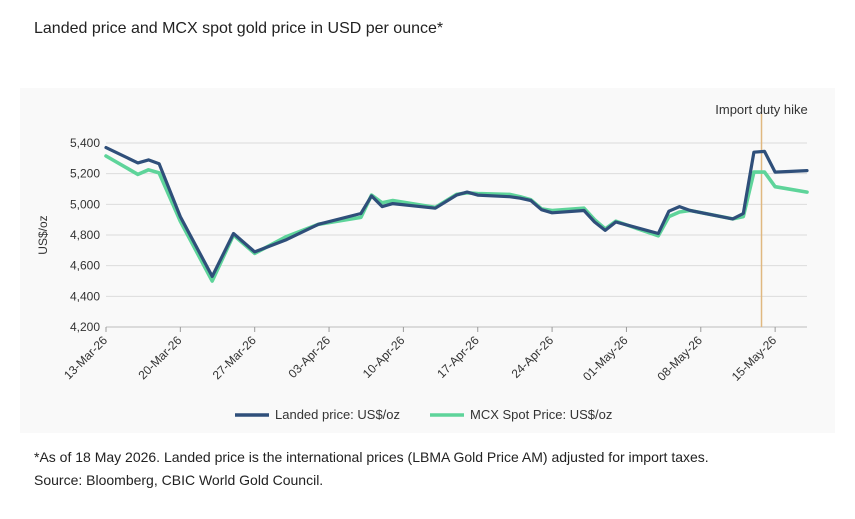 Image resolution: width=855 pixels, height=519 pixels. I want to click on x-tick-label: 24-Apr-26, so click(533, 357).